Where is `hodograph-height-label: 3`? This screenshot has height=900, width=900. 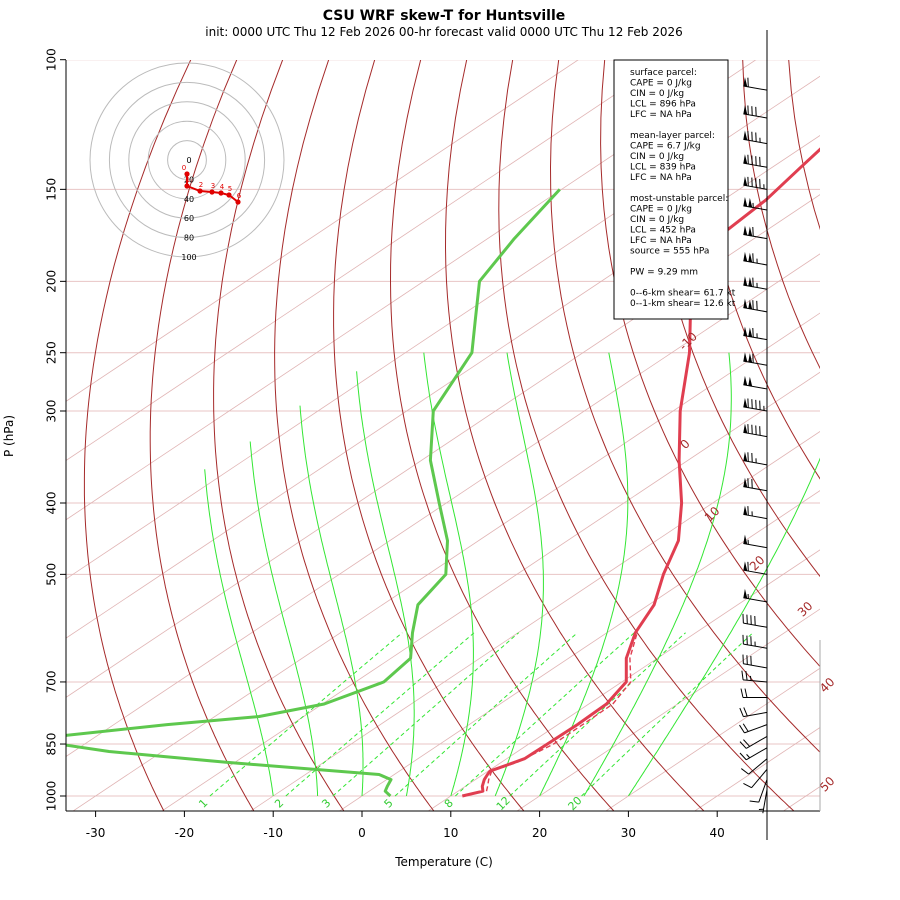 hodograph-height-label: 3 is located at coordinates (213, 186).